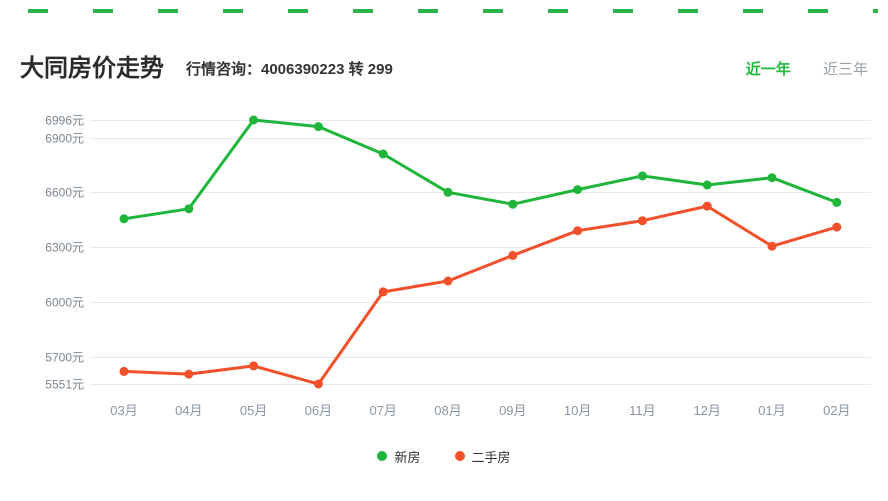  Describe the element at coordinates (845, 69) in the screenshot. I see `tab-last-three-years: 近三年` at that location.